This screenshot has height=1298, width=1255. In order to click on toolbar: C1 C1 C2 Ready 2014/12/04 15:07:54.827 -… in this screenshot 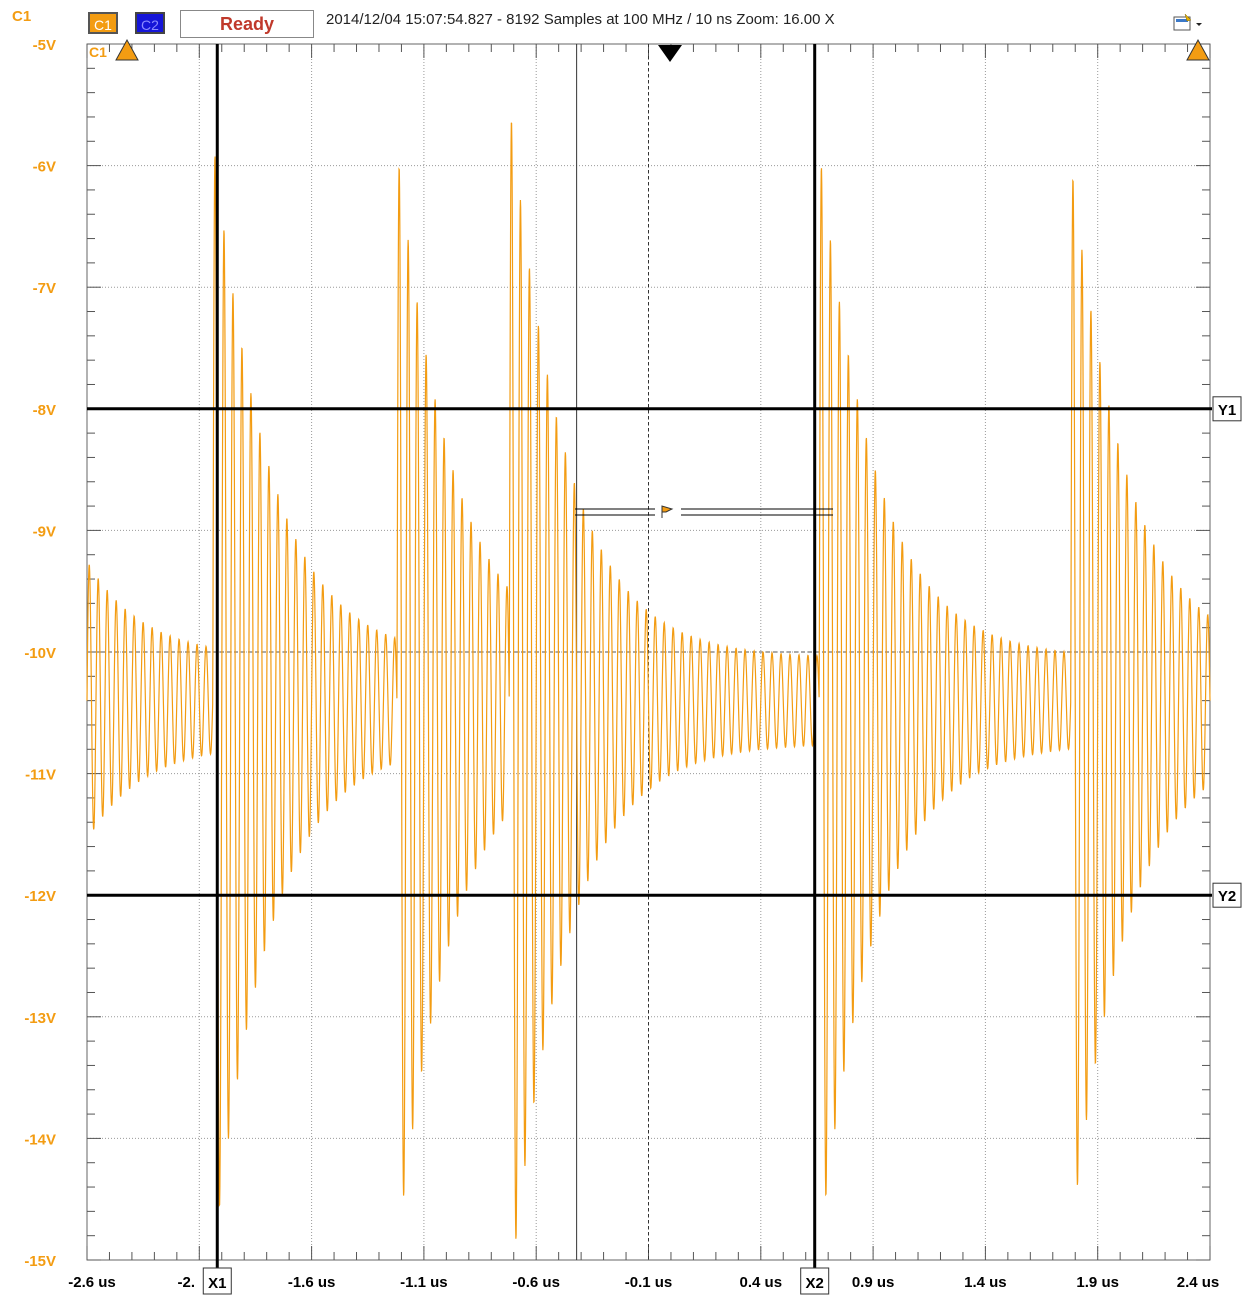, I will do `click(627, 22)`.